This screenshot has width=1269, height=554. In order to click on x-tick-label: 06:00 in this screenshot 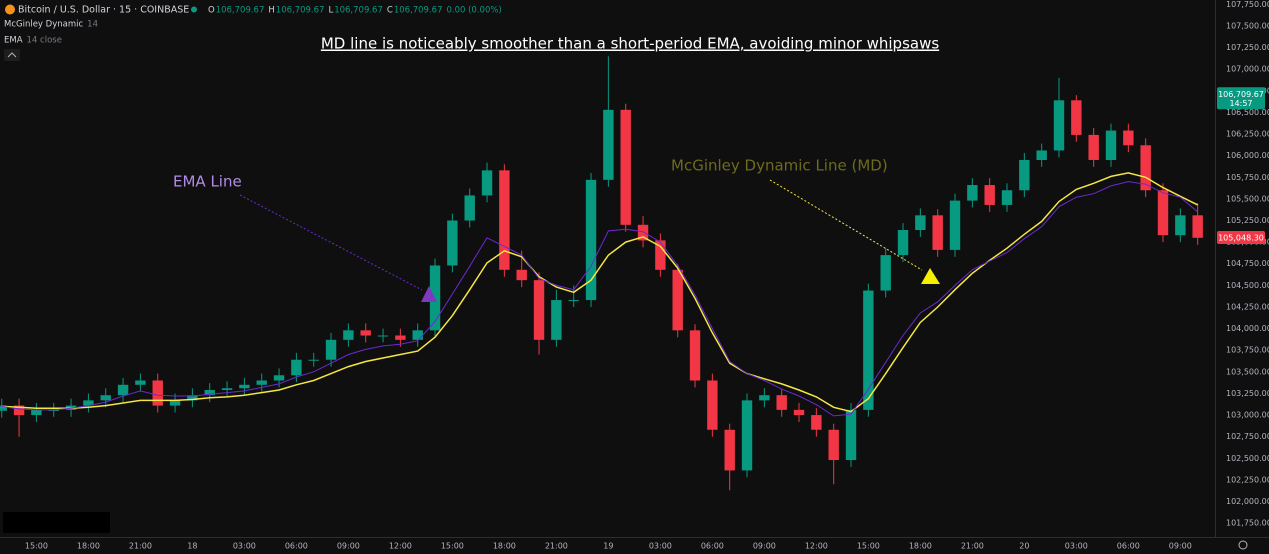, I will do `click(296, 546)`.